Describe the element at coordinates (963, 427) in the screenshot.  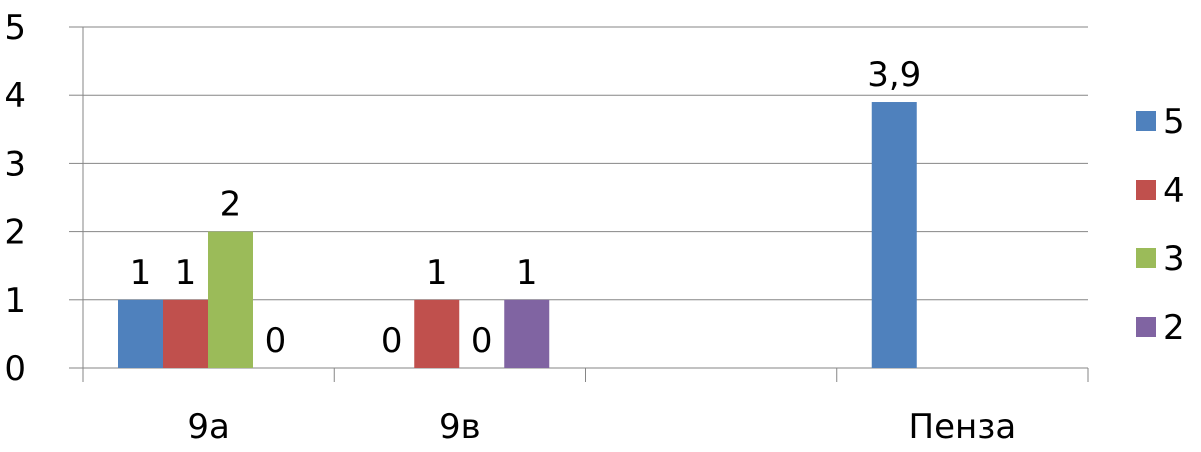
I see `x-tick-label: Пенза` at that location.